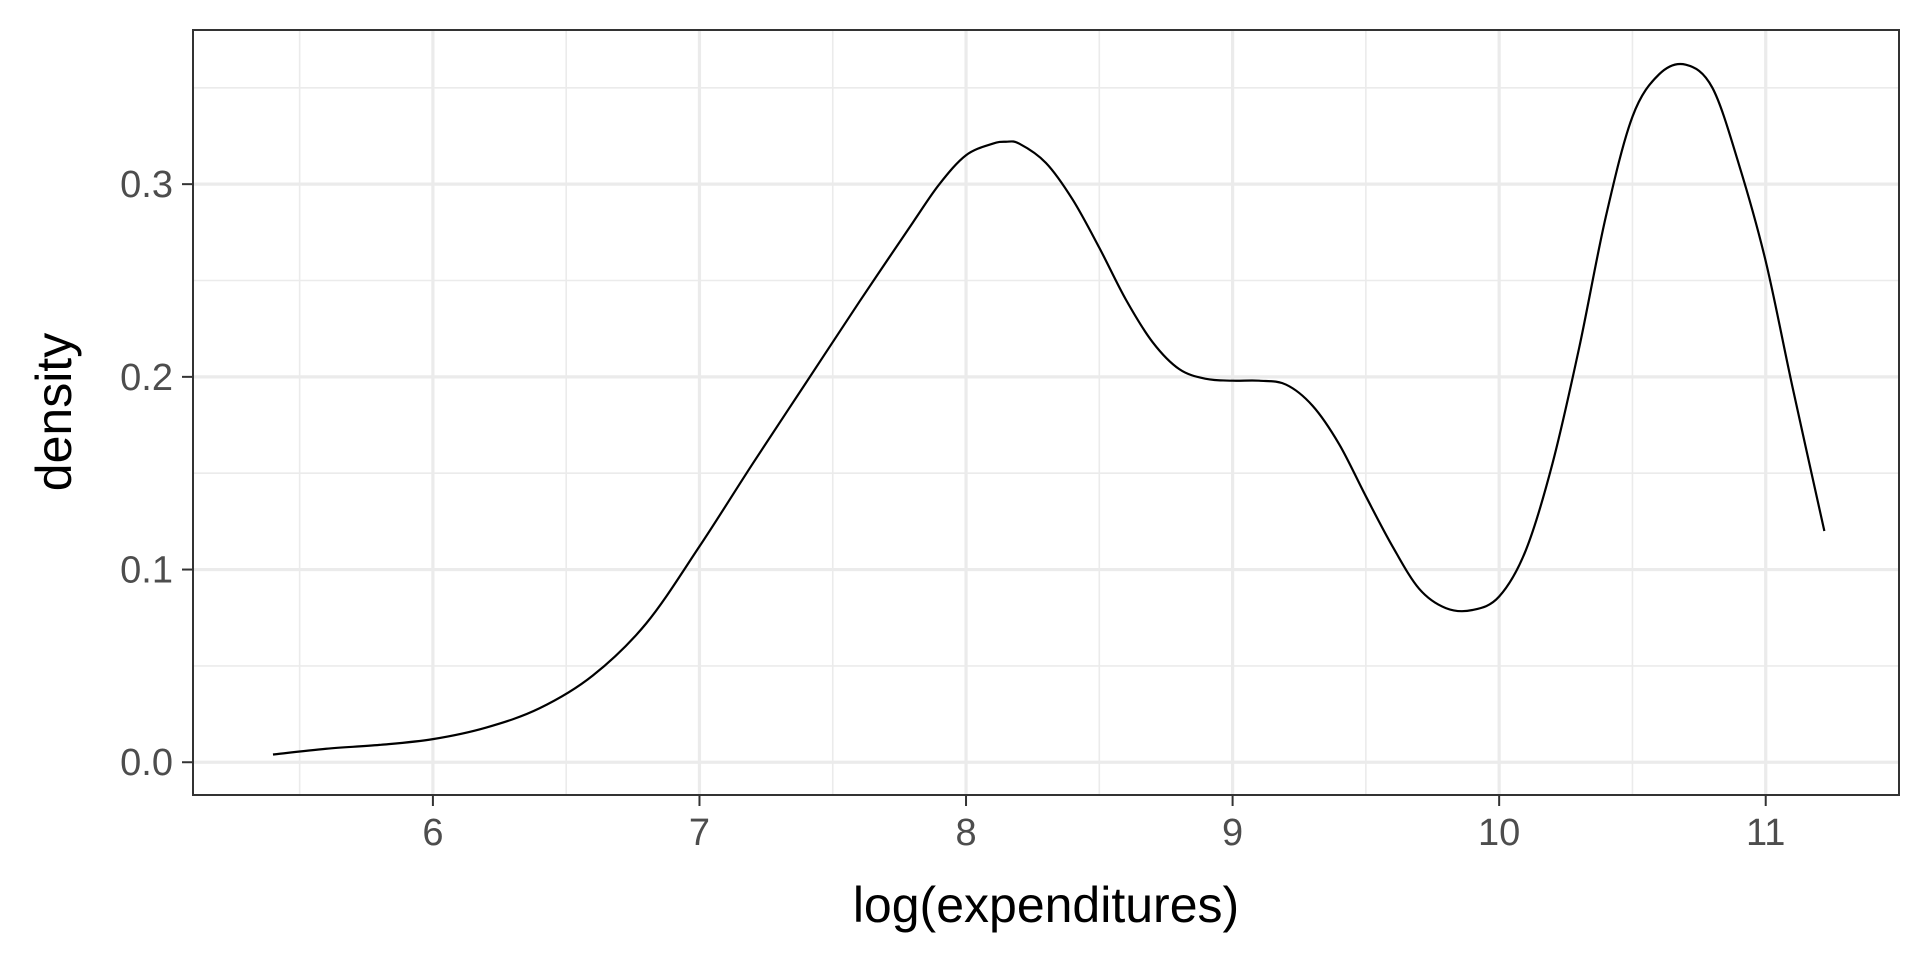  What do you see at coordinates (1103, 824) in the screenshot?
I see `x-axis-ticks: 6 7 8 9 10 11` at bounding box center [1103, 824].